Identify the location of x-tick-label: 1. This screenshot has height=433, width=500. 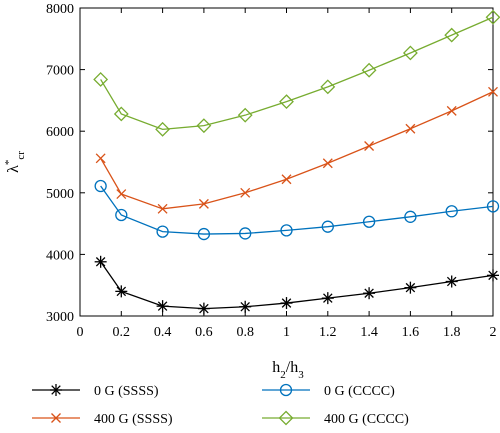
(286, 332).